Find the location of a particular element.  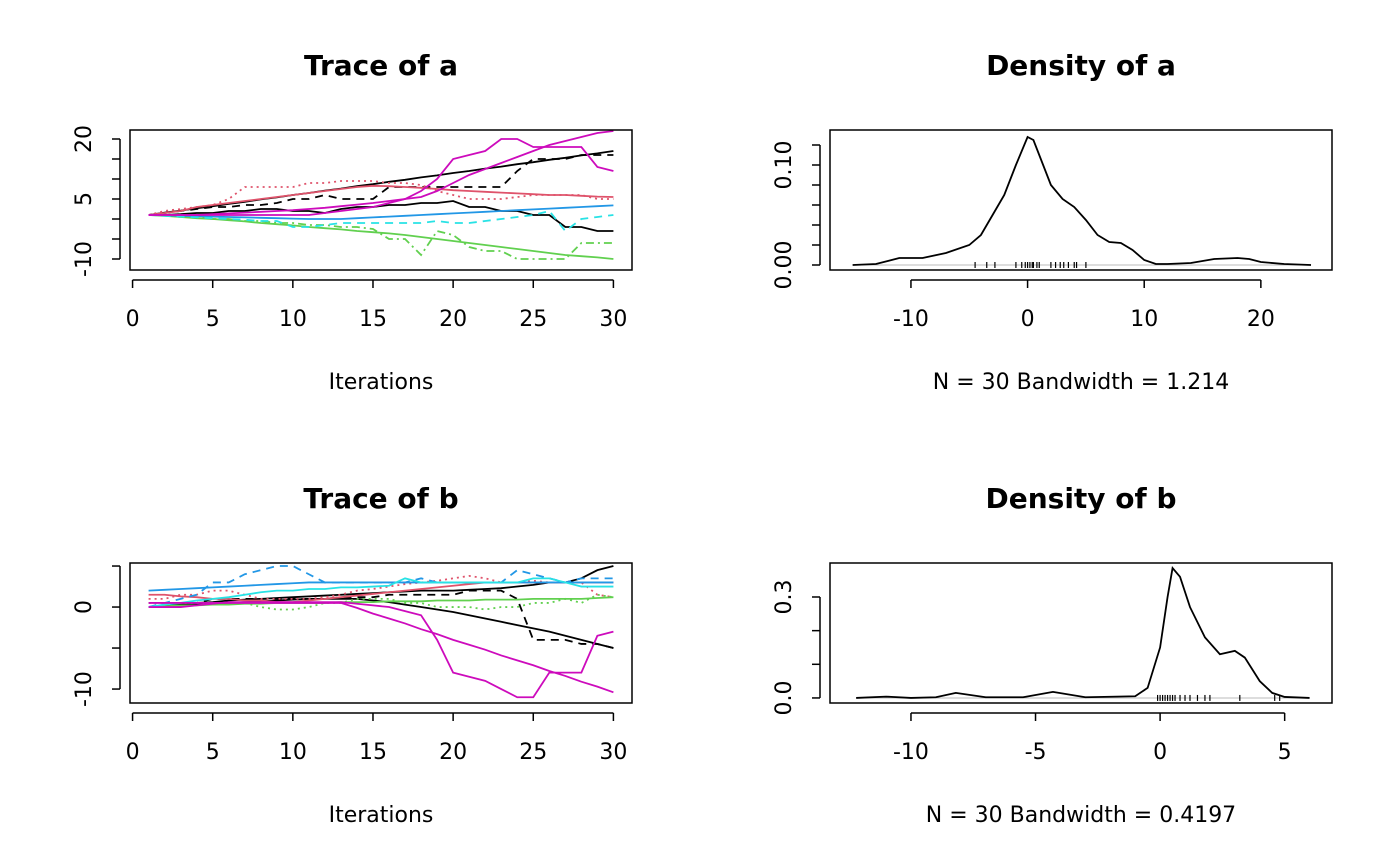

y-tick-label: 0.3 is located at coordinates (784, 596).